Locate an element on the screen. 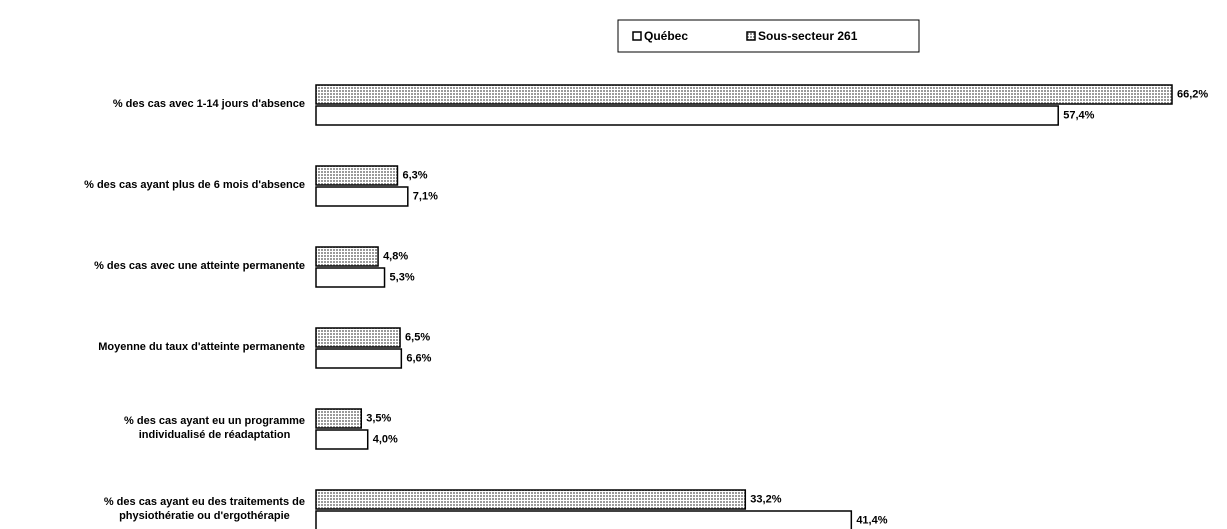 The width and height of the screenshot is (1227, 529). category-label: % des cas avec 1-14 jours d'absence is located at coordinates (208, 104).